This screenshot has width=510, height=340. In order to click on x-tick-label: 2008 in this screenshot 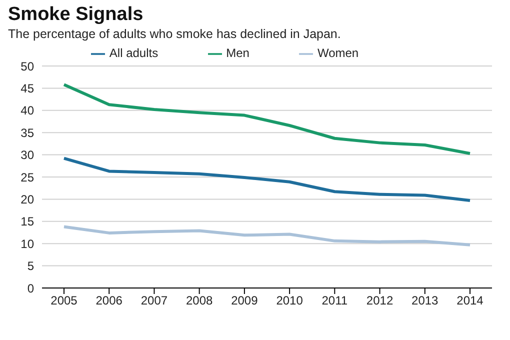, I will do `click(200, 301)`.